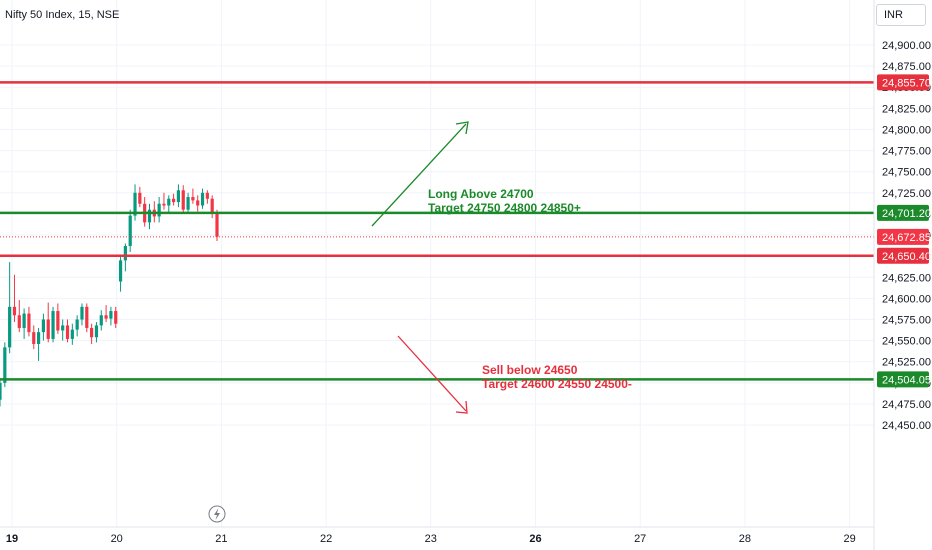 This screenshot has height=550, width=932. What do you see at coordinates (906, 299) in the screenshot?
I see `price-tick-label: 24,600.00` at bounding box center [906, 299].